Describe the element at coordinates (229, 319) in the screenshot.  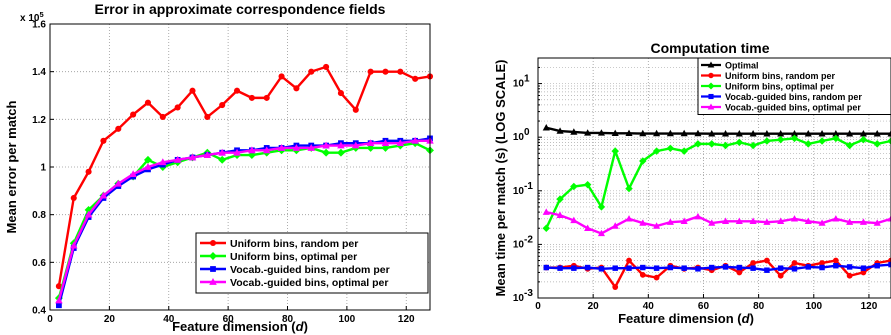
I see `x-tick-label: 60` at that location.